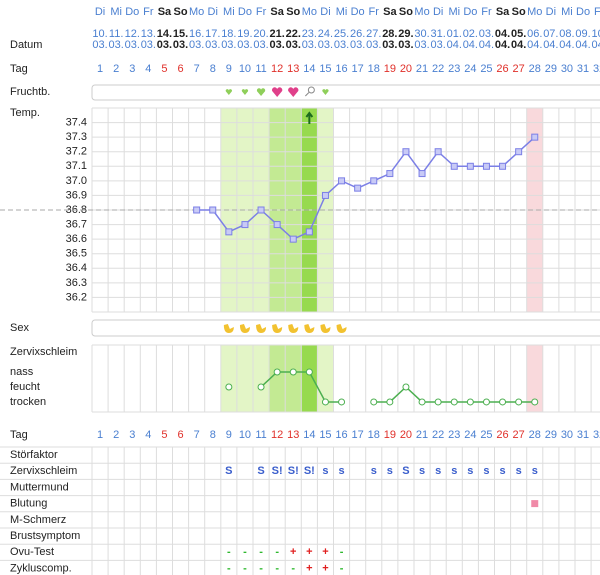  What do you see at coordinates (502, 69) in the screenshot?
I see `day-number: 26` at bounding box center [502, 69].